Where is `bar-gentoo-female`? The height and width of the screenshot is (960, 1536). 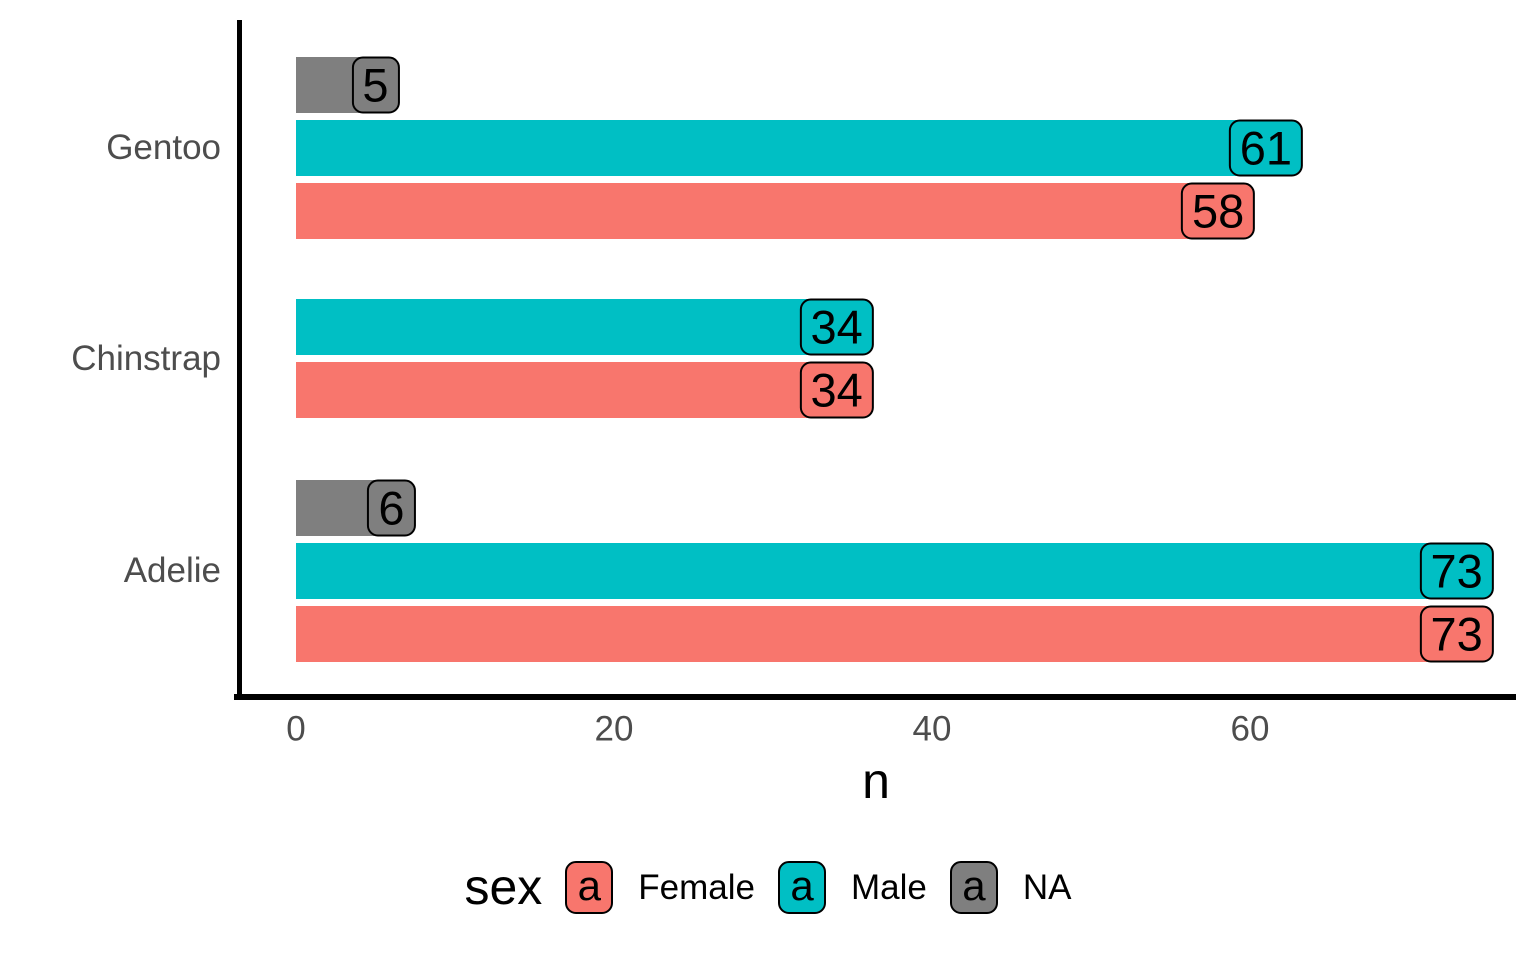
bar-gentoo-female is located at coordinates (757, 211).